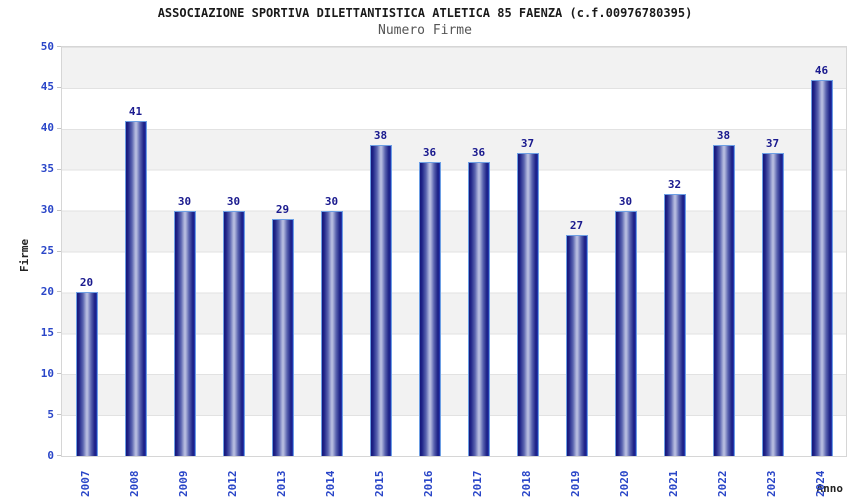  What do you see at coordinates (135, 111) in the screenshot?
I see `bar-value-label: 41` at bounding box center [135, 111].